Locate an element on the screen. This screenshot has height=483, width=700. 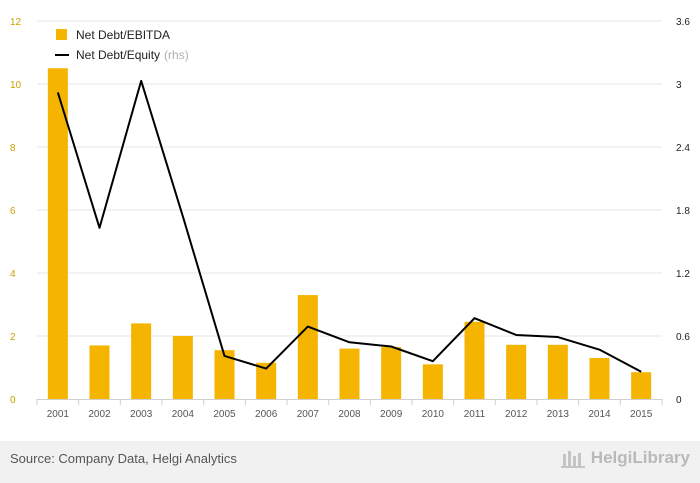
x-tick-label: 2006 is located at coordinates (266, 414).